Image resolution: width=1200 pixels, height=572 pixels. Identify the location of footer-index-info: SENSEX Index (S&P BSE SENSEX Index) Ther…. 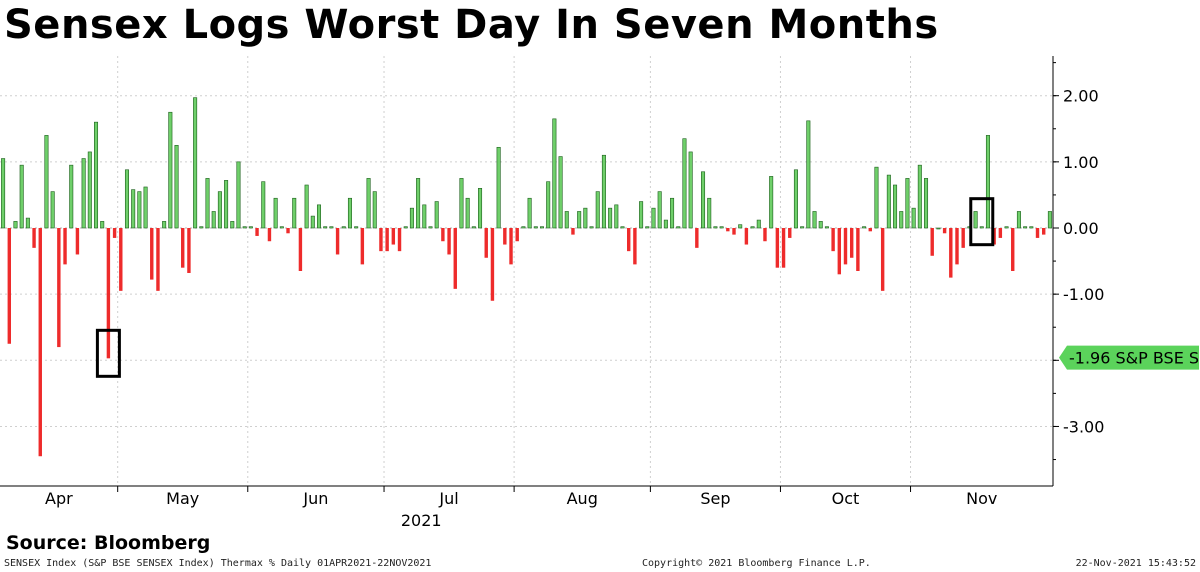
(218, 563).